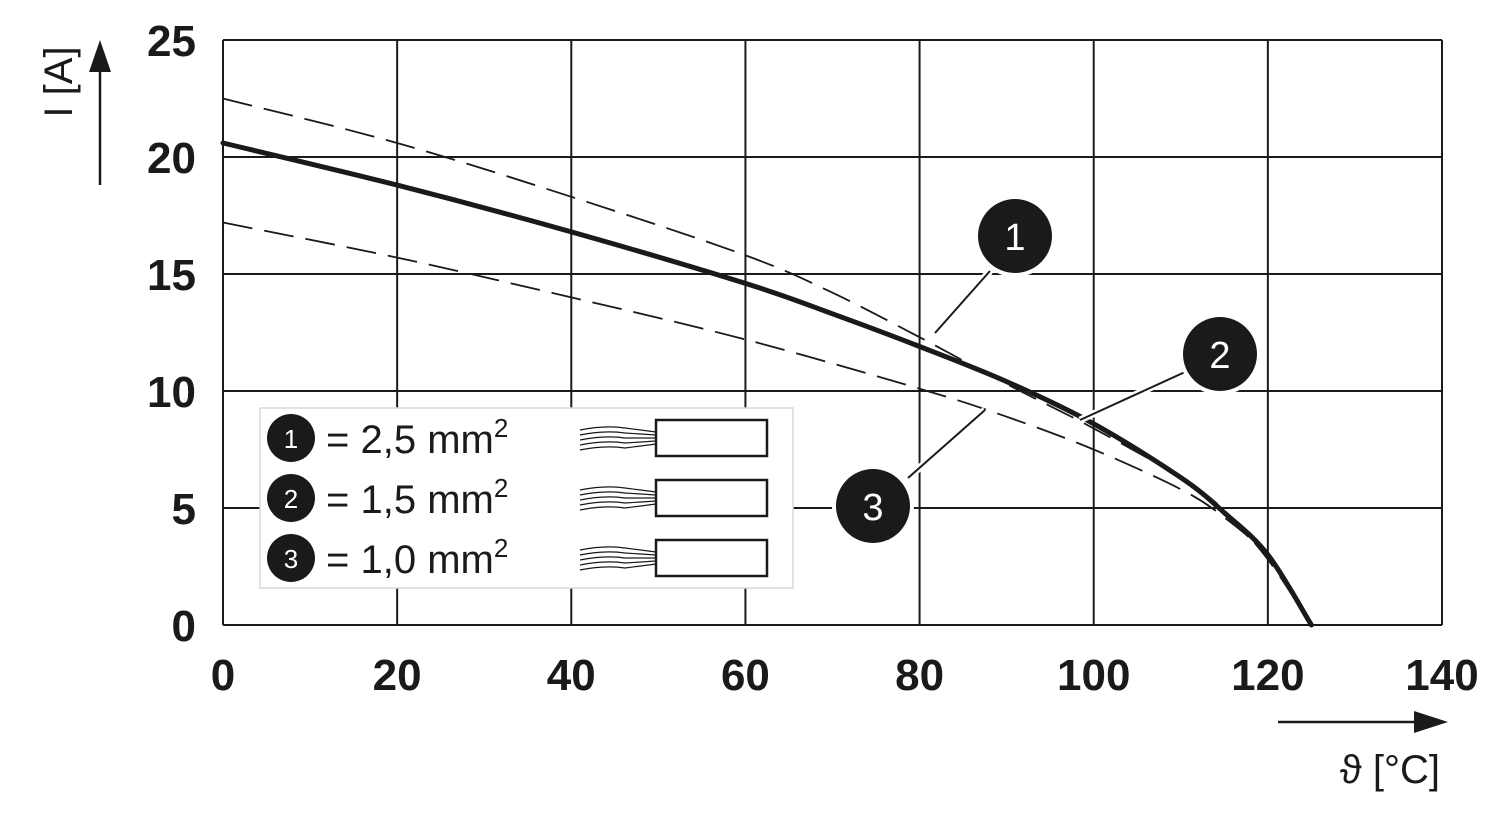  I want to click on x-tick-label: 120, so click(1267, 675).